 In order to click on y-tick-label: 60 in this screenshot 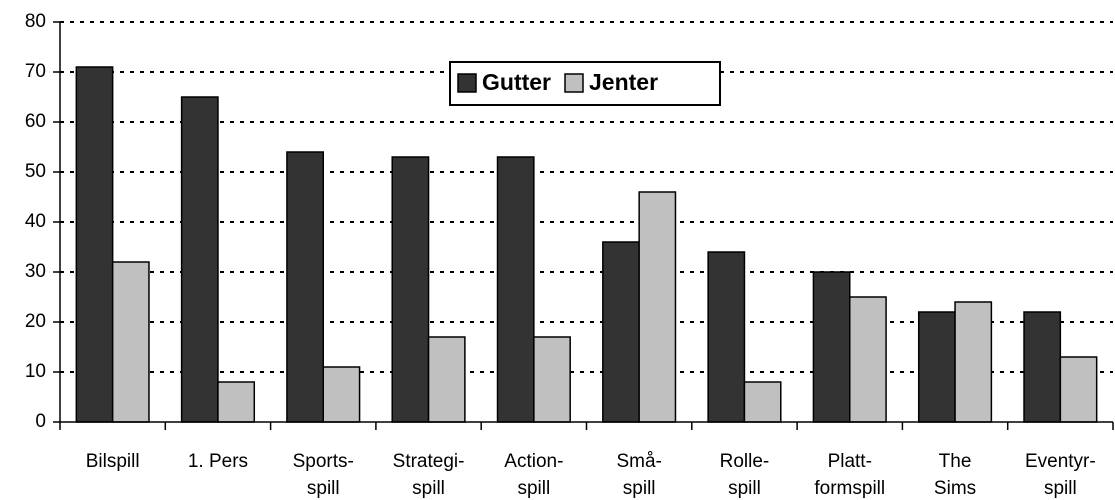, I will do `click(35, 121)`.